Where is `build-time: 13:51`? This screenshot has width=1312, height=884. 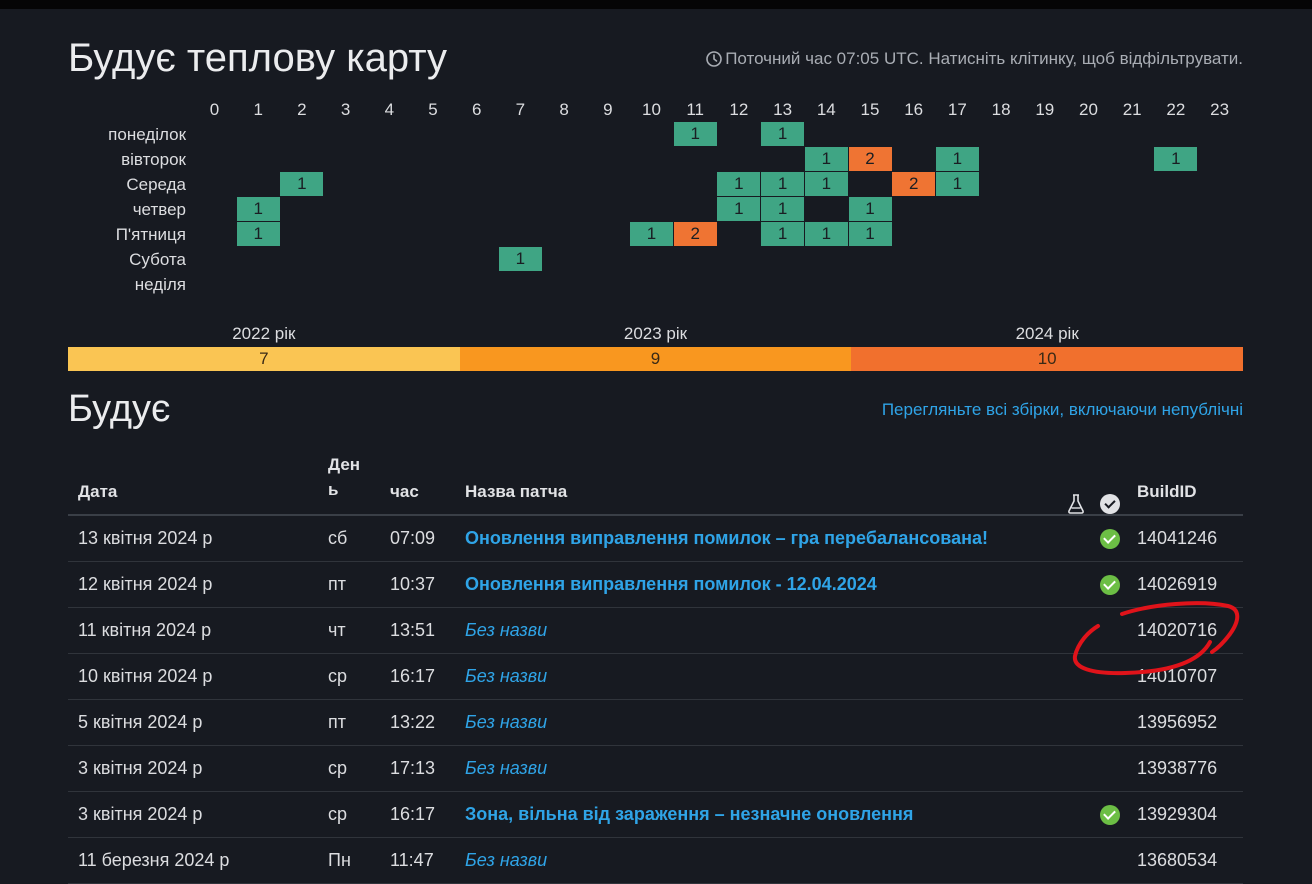 build-time: 13:51 is located at coordinates (417, 630).